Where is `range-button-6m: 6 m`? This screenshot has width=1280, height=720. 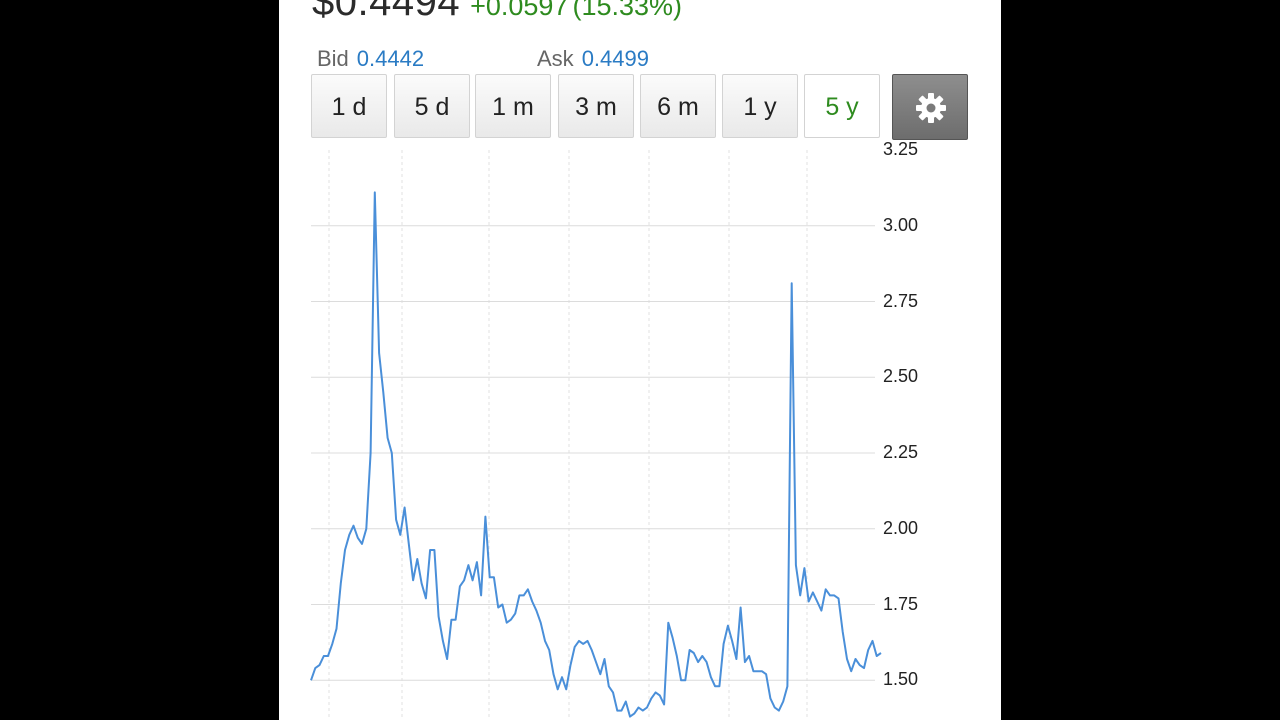
range-button-6m: 6 m is located at coordinates (678, 106).